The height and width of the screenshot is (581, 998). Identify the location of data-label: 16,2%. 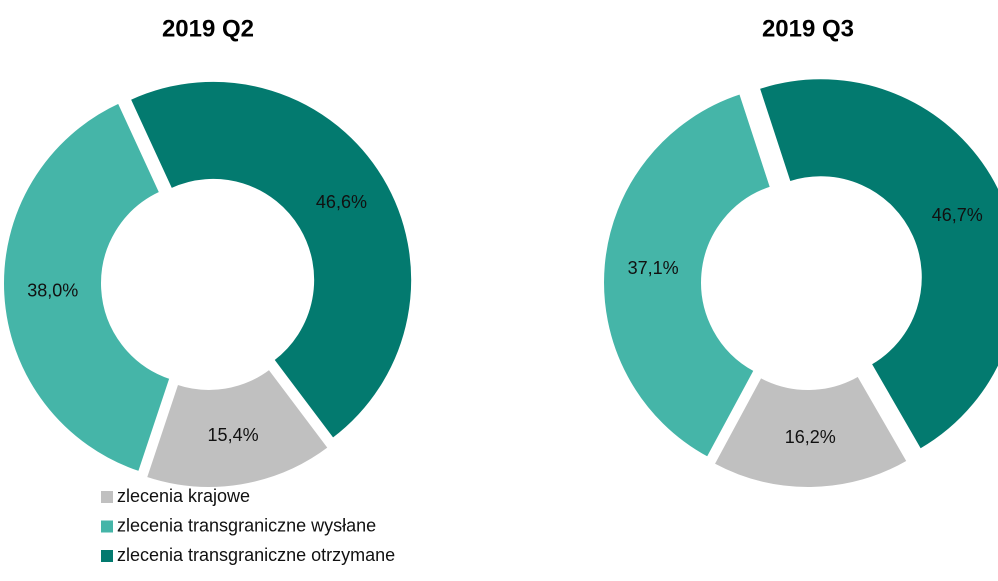
(810, 437).